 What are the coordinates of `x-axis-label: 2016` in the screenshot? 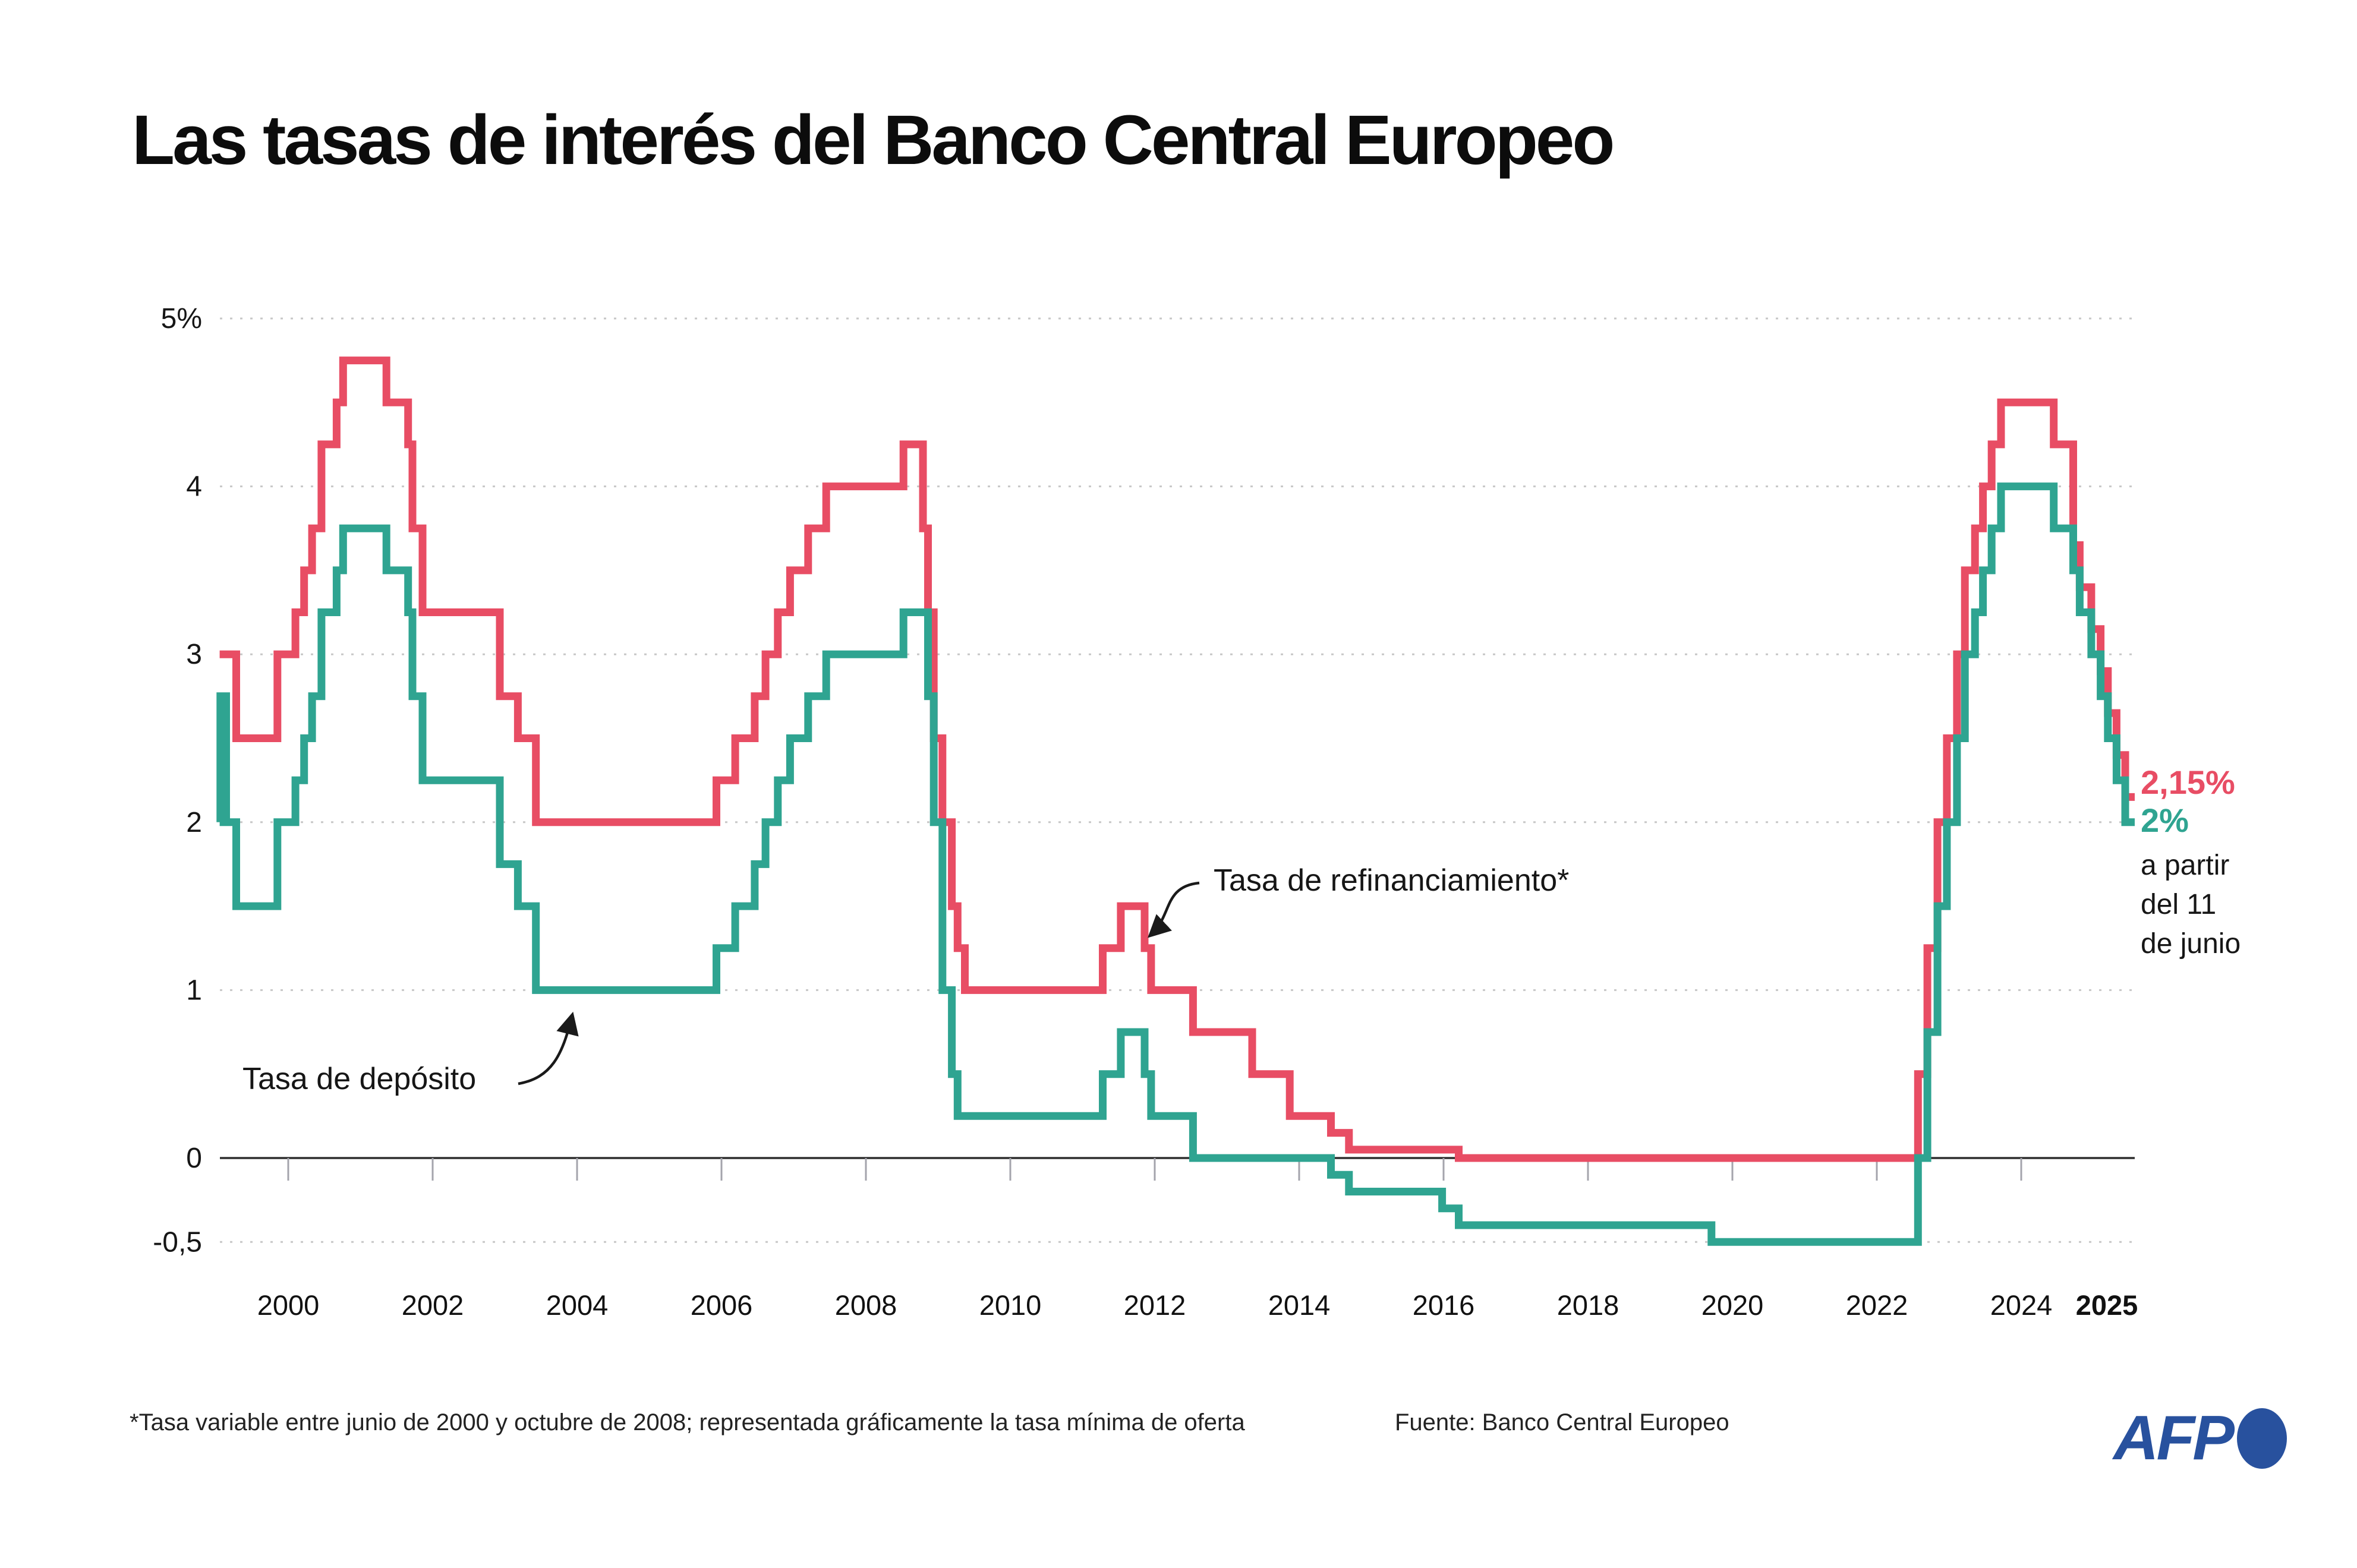 It's located at (1444, 1305).